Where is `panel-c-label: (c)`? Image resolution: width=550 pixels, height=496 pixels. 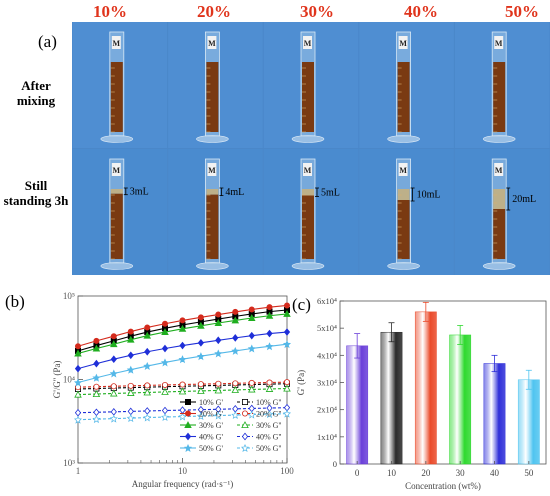
panel-c-label: (c) is located at coordinates (301, 304).